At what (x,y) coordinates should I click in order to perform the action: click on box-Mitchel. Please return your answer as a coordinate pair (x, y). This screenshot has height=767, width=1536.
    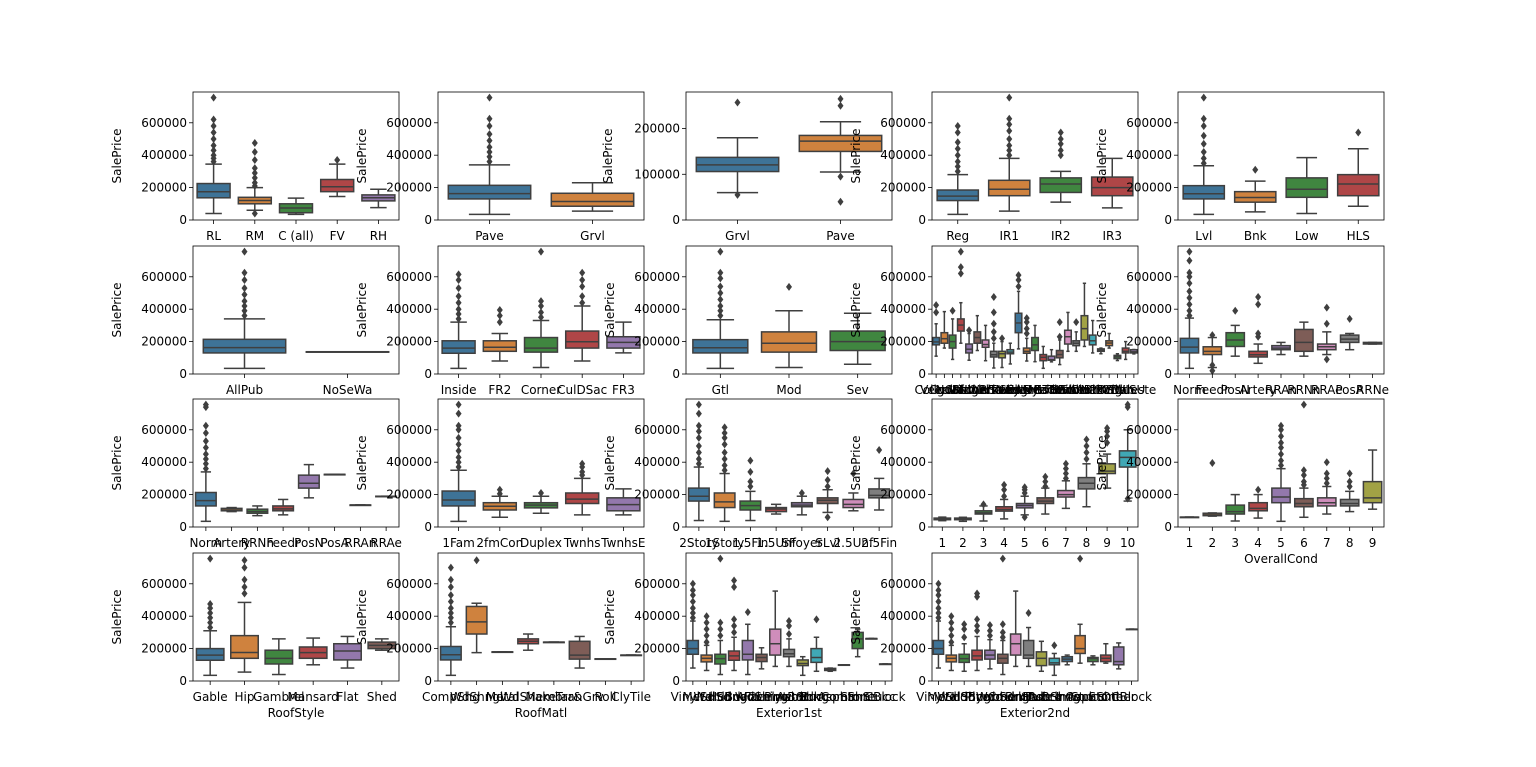
    Looking at the image, I should click on (969, 343).